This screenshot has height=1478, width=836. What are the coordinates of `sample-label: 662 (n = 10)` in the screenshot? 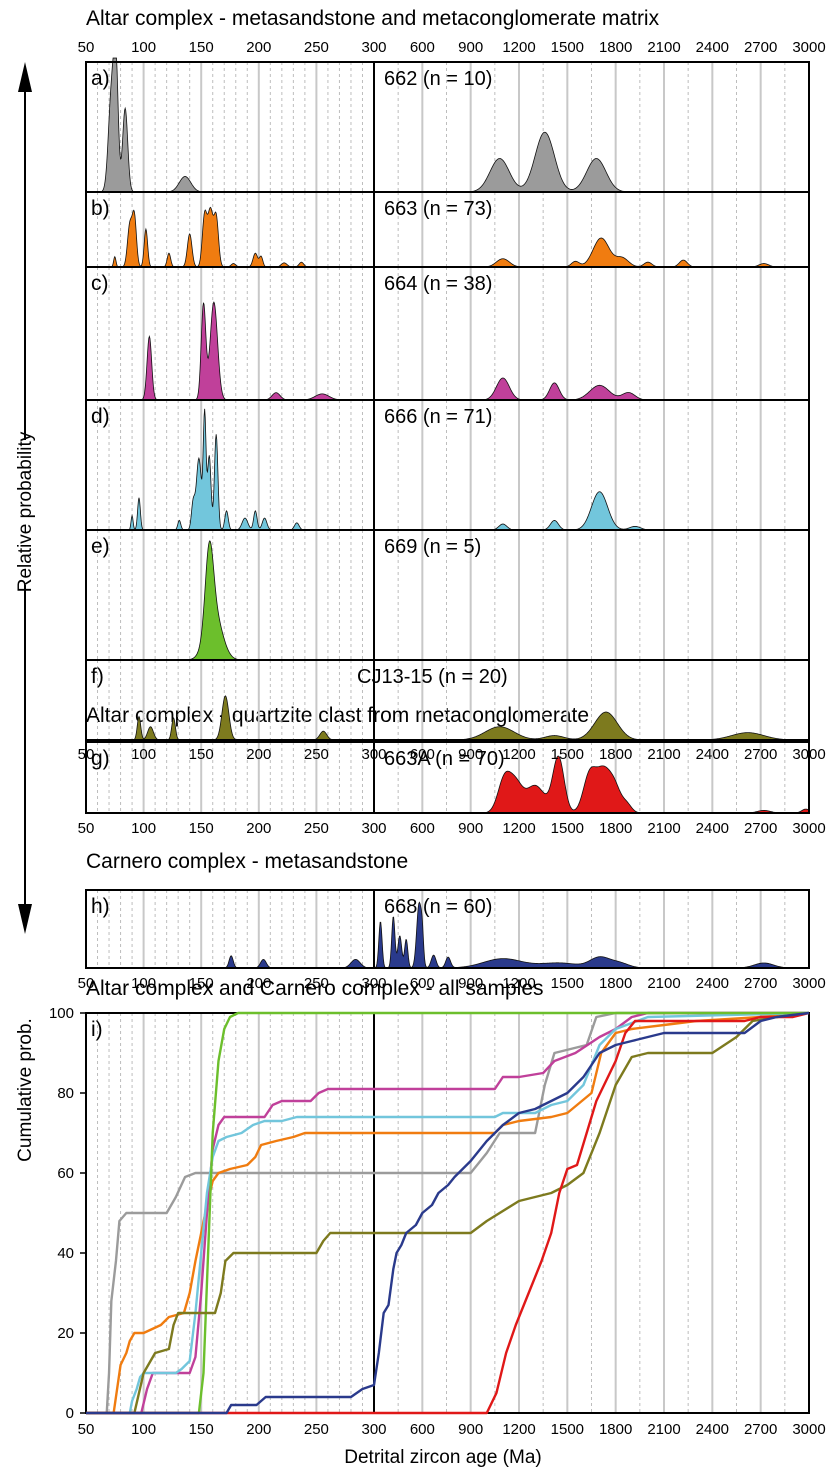 It's located at (438, 79).